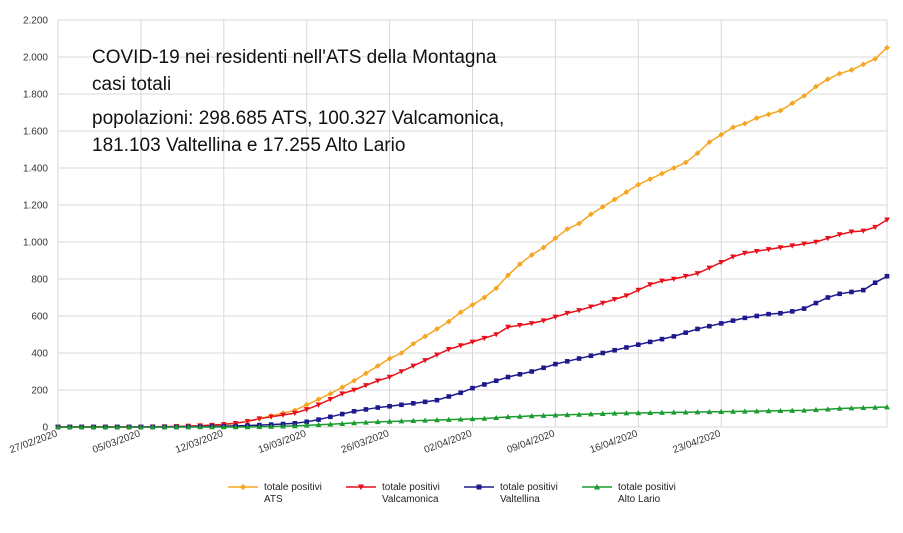 This screenshot has width=903, height=533. I want to click on y-tick-label: 800, so click(39, 280).